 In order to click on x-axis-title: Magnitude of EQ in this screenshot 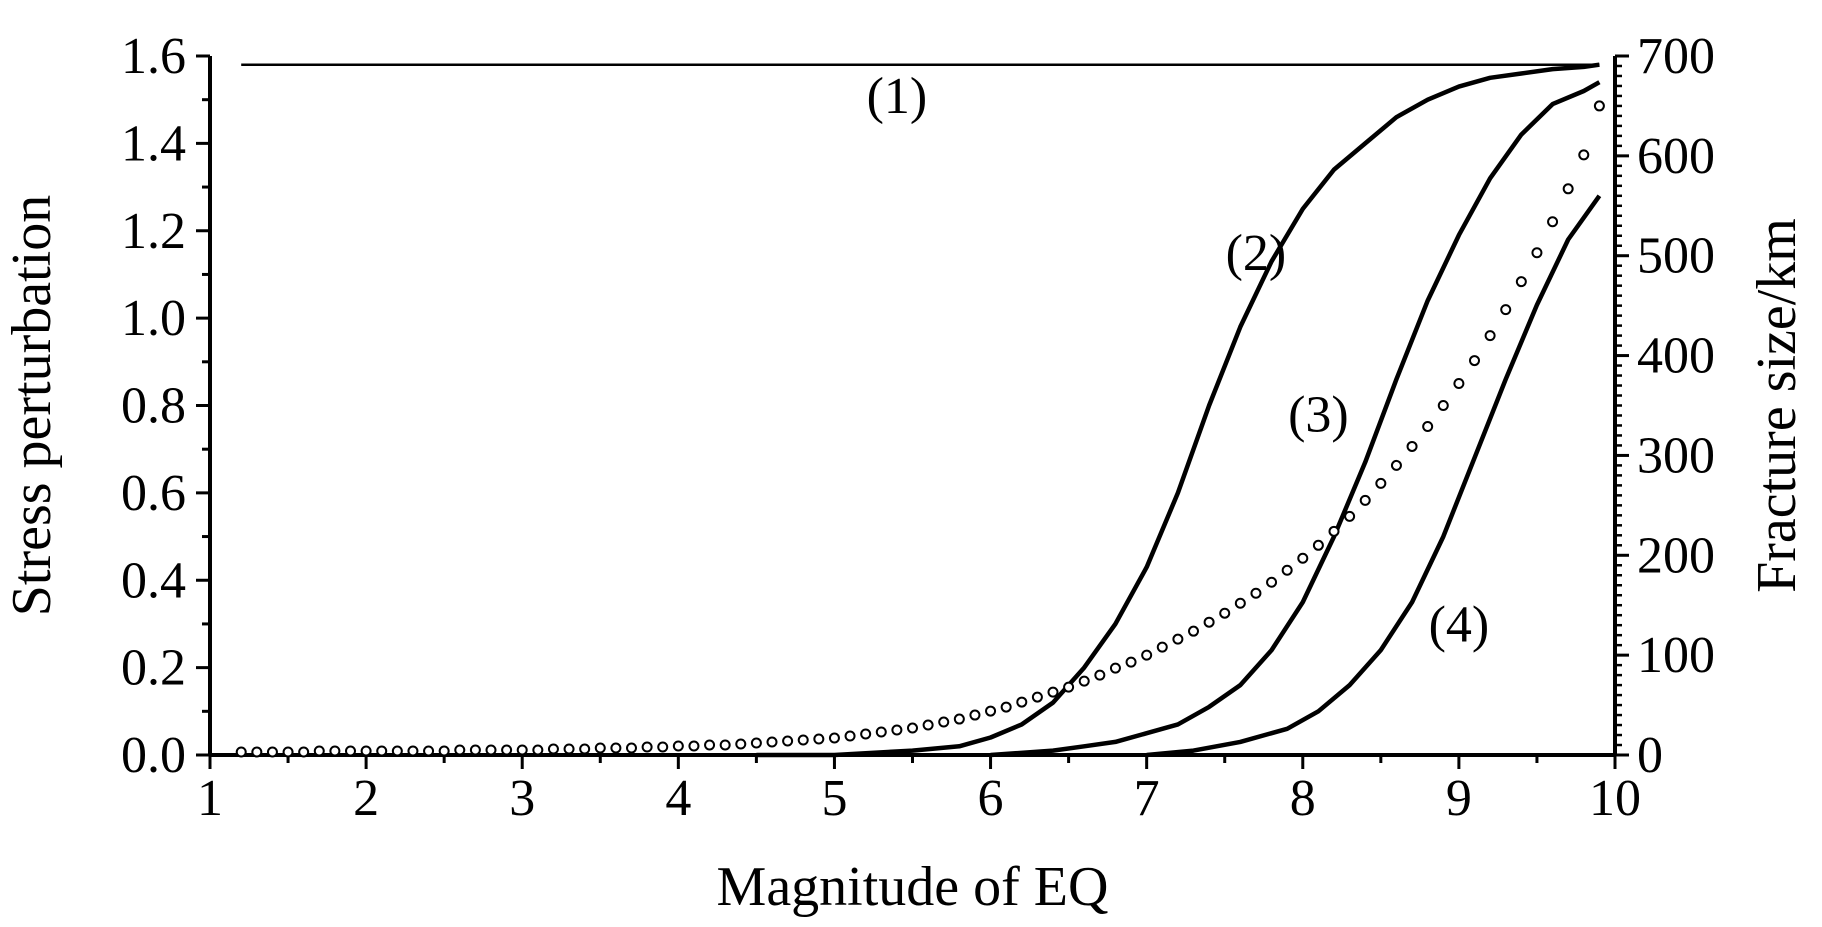, I will do `click(913, 887)`.